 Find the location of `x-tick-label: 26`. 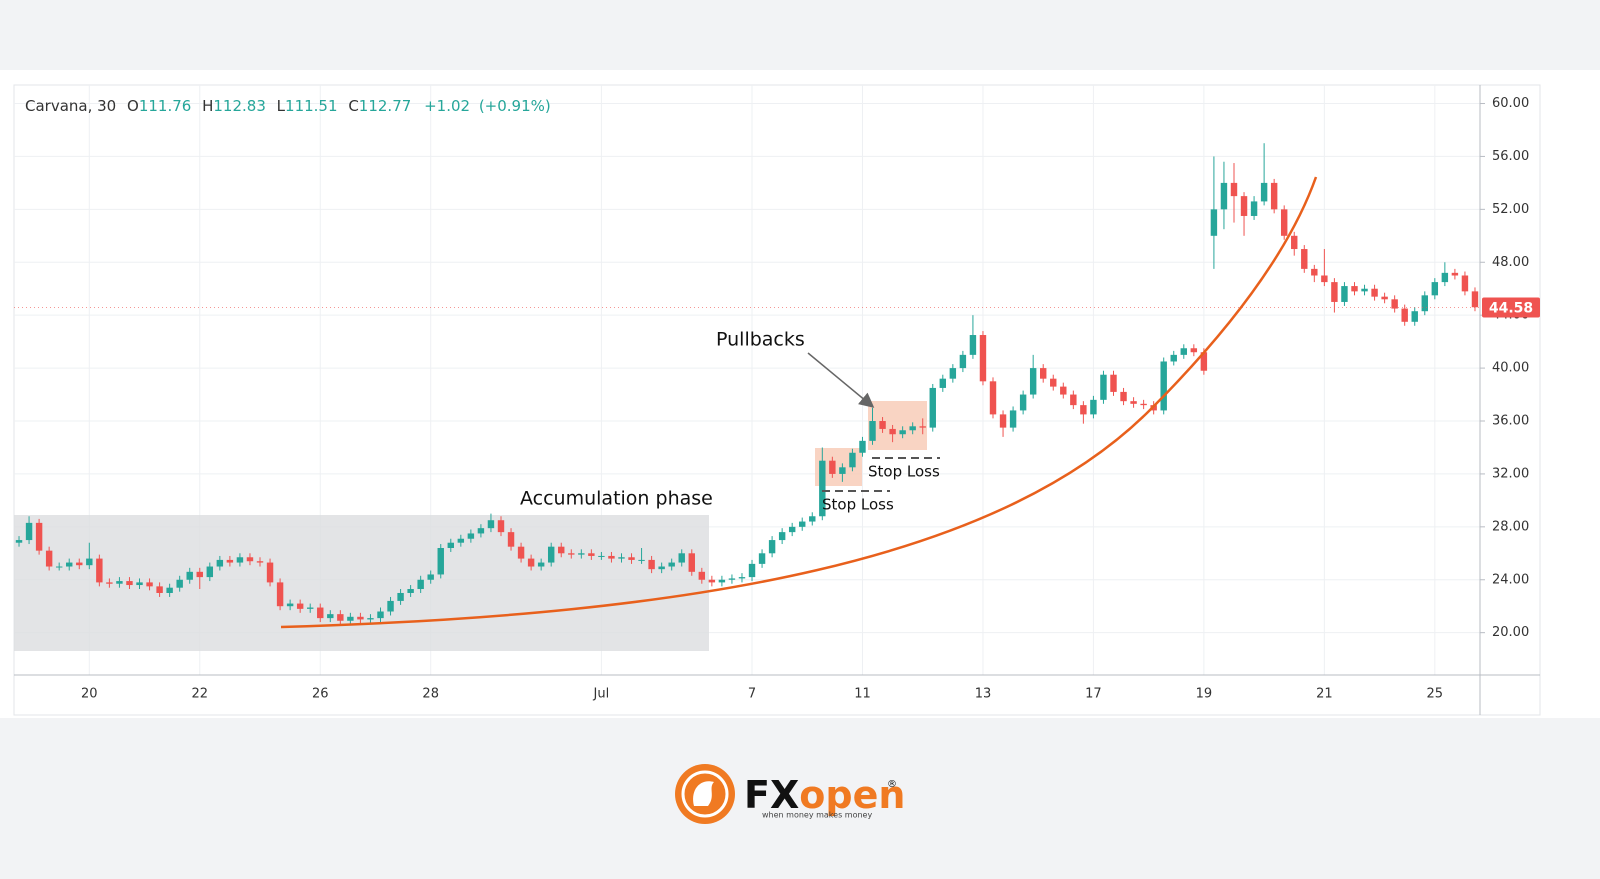

x-tick-label: 26 is located at coordinates (320, 694).